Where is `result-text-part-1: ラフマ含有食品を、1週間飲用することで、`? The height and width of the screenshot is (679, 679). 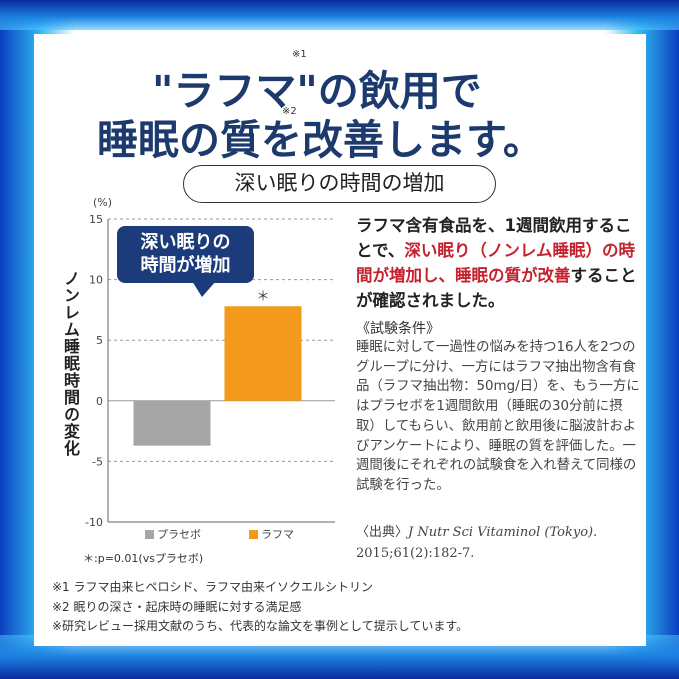
result-text-part-1: ラフマ含有食品を、1週間飲用することで、 is located at coordinates (494, 238).